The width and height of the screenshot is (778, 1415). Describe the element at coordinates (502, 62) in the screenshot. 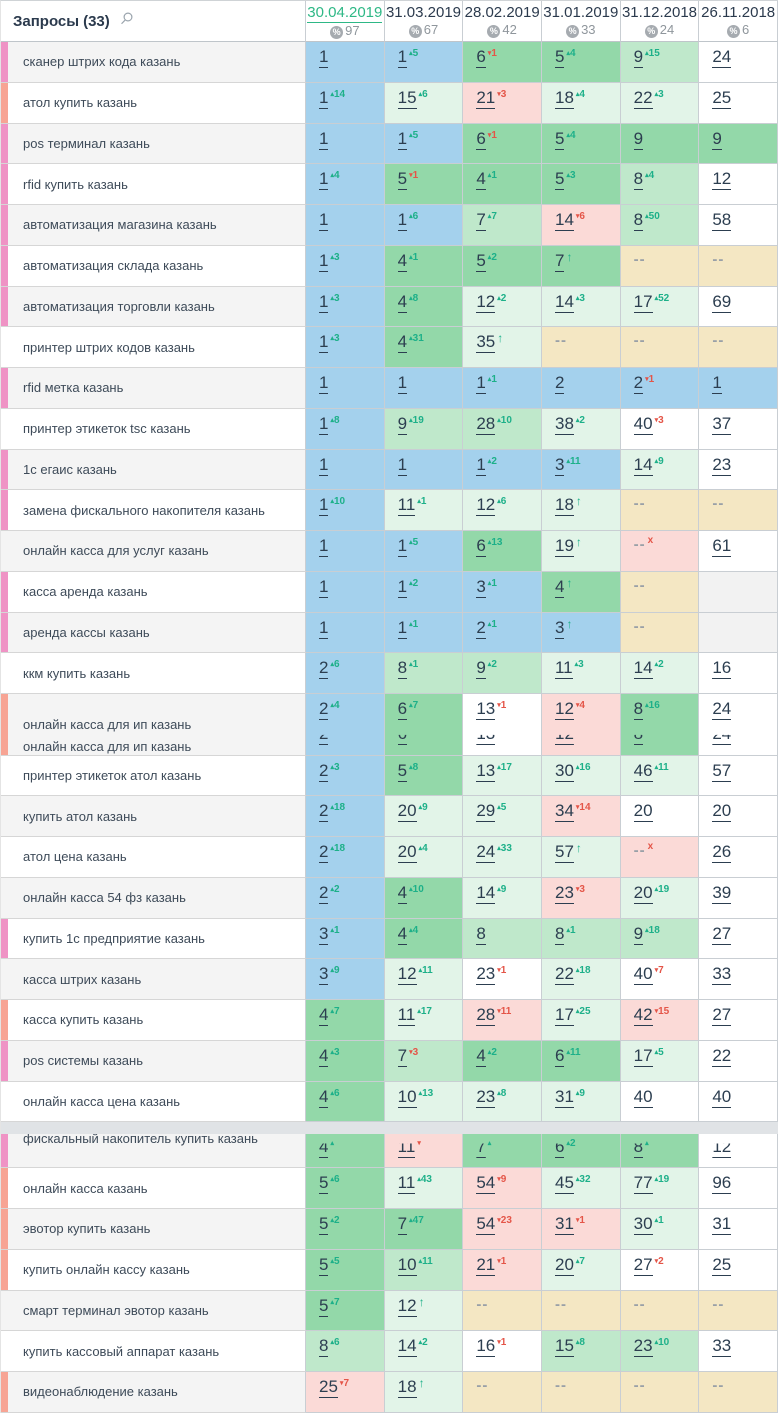

I see `position-cell: 6 ▾1` at that location.